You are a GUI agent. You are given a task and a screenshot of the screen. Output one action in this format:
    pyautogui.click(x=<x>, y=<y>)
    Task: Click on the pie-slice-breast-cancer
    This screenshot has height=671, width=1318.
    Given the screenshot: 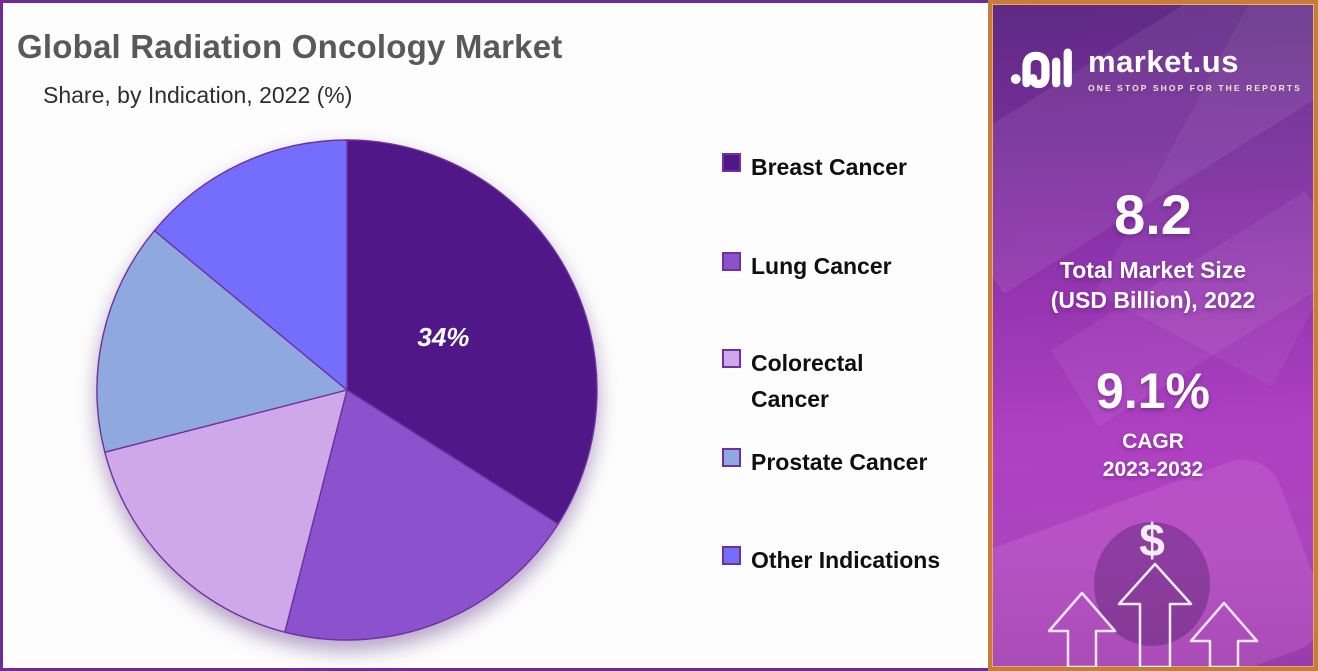 What is the action you would take?
    pyautogui.click(x=472, y=332)
    